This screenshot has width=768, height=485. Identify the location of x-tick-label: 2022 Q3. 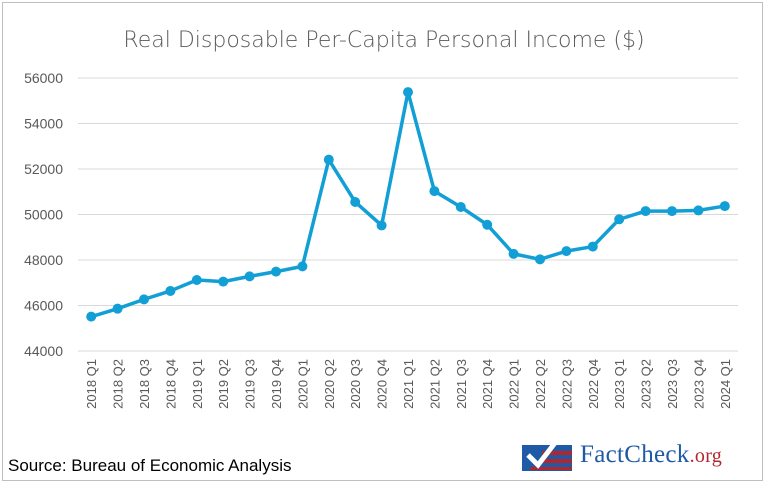
(566, 384).